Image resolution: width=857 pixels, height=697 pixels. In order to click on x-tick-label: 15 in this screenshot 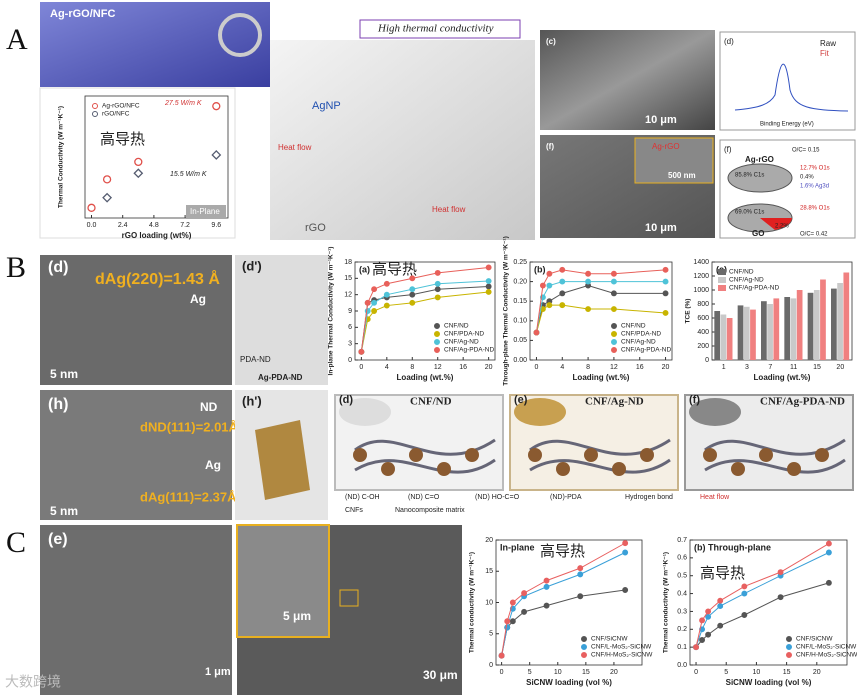, I will do `click(817, 367)`.